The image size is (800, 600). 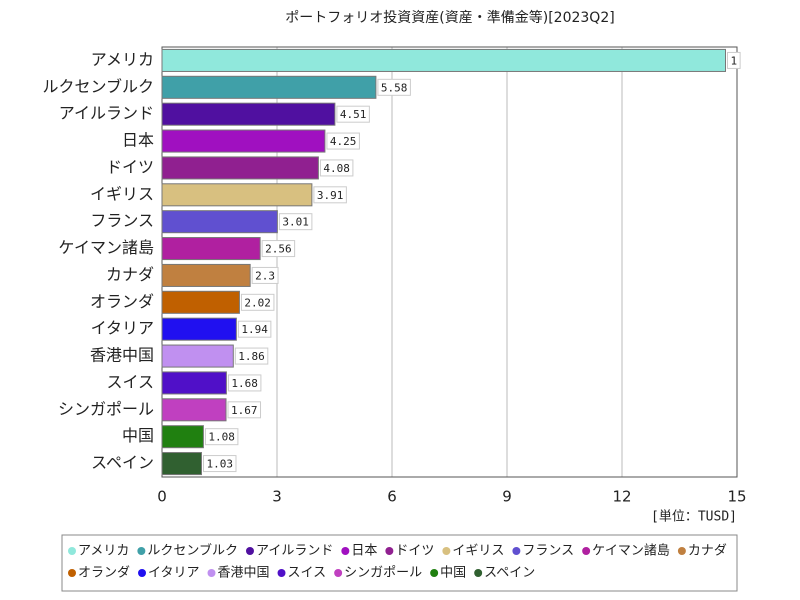 I want to click on legend-label: 日本, so click(x=364, y=551).